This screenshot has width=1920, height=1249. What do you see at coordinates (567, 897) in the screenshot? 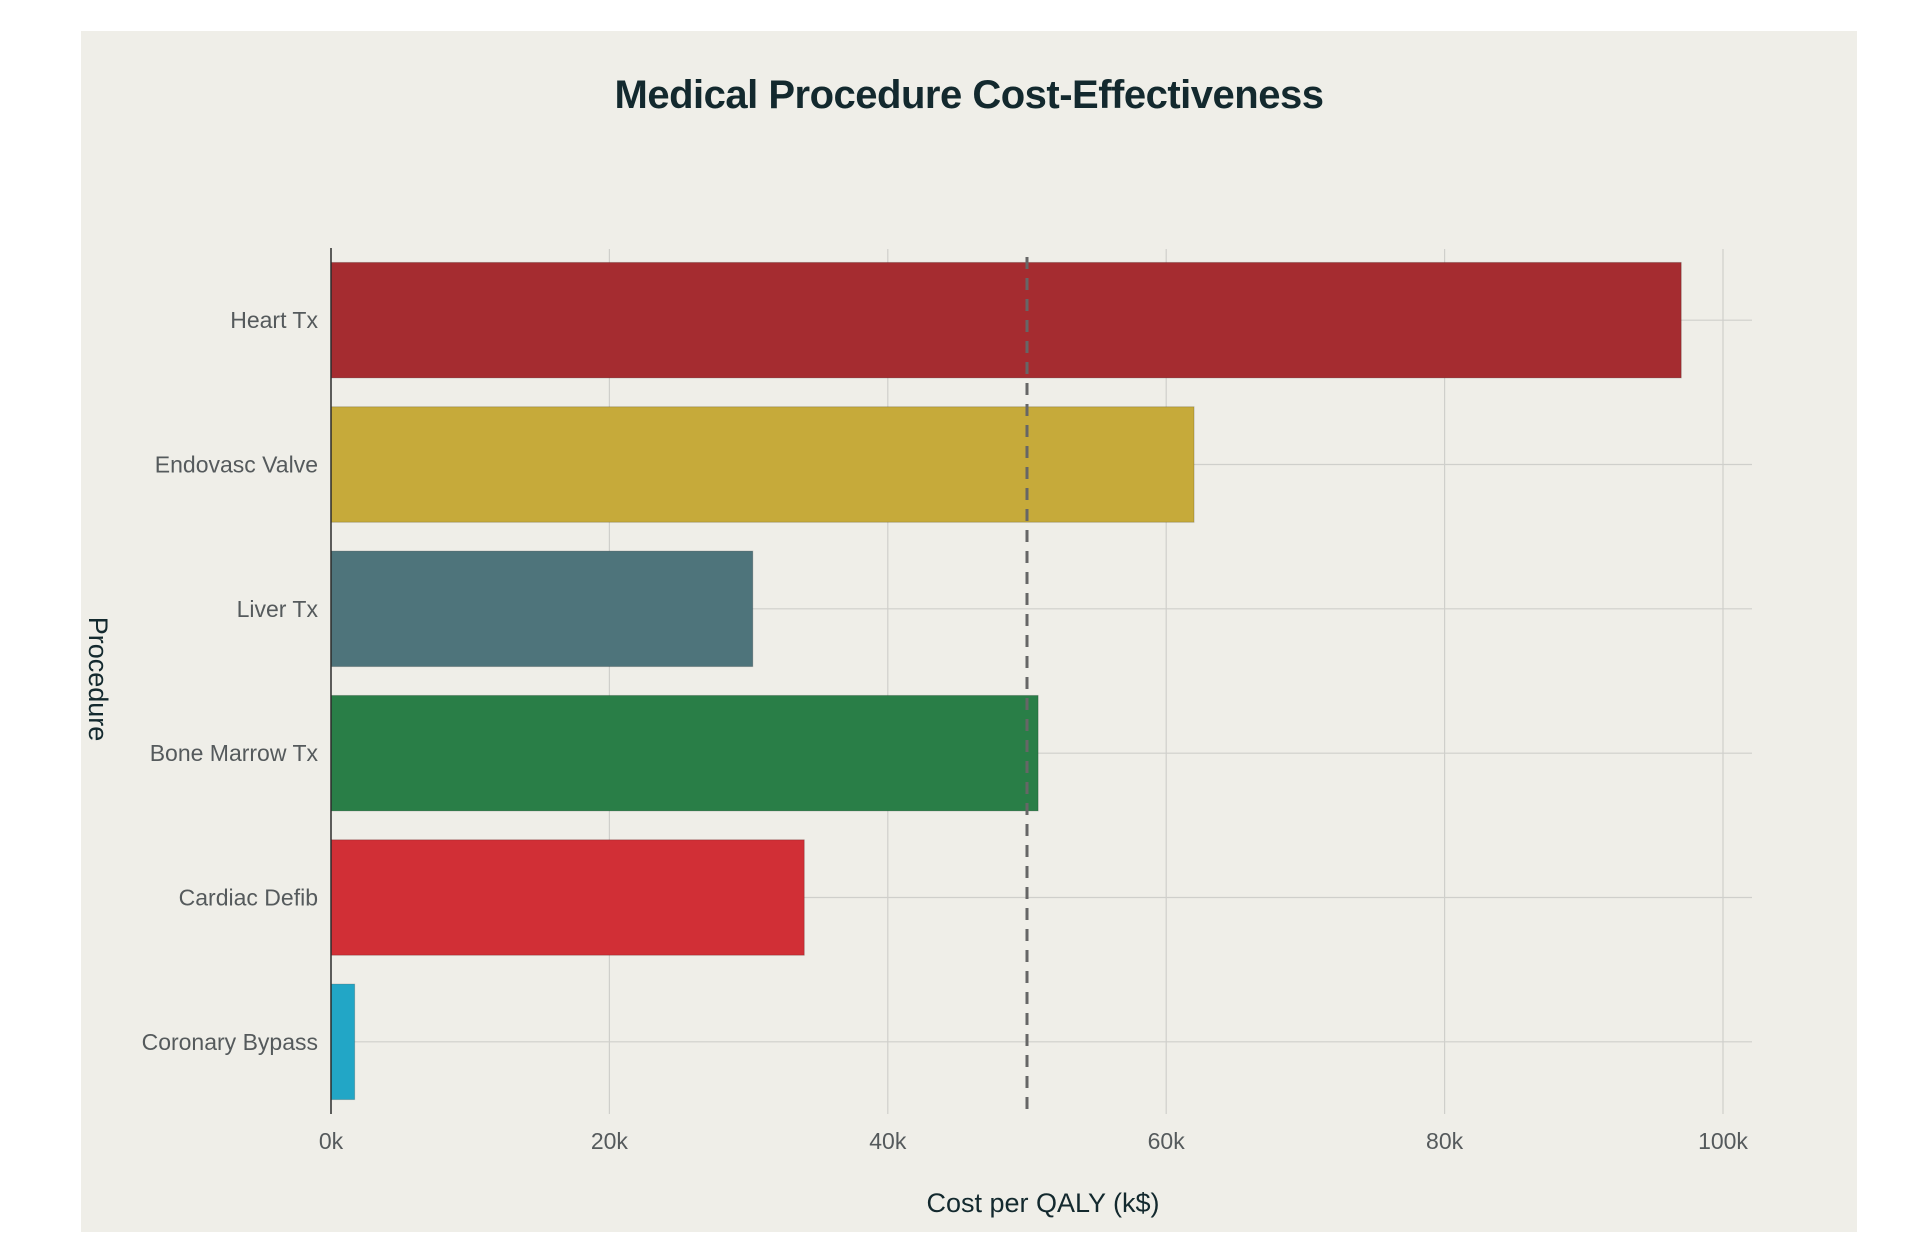
I see `bar-cardiac-defib` at bounding box center [567, 897].